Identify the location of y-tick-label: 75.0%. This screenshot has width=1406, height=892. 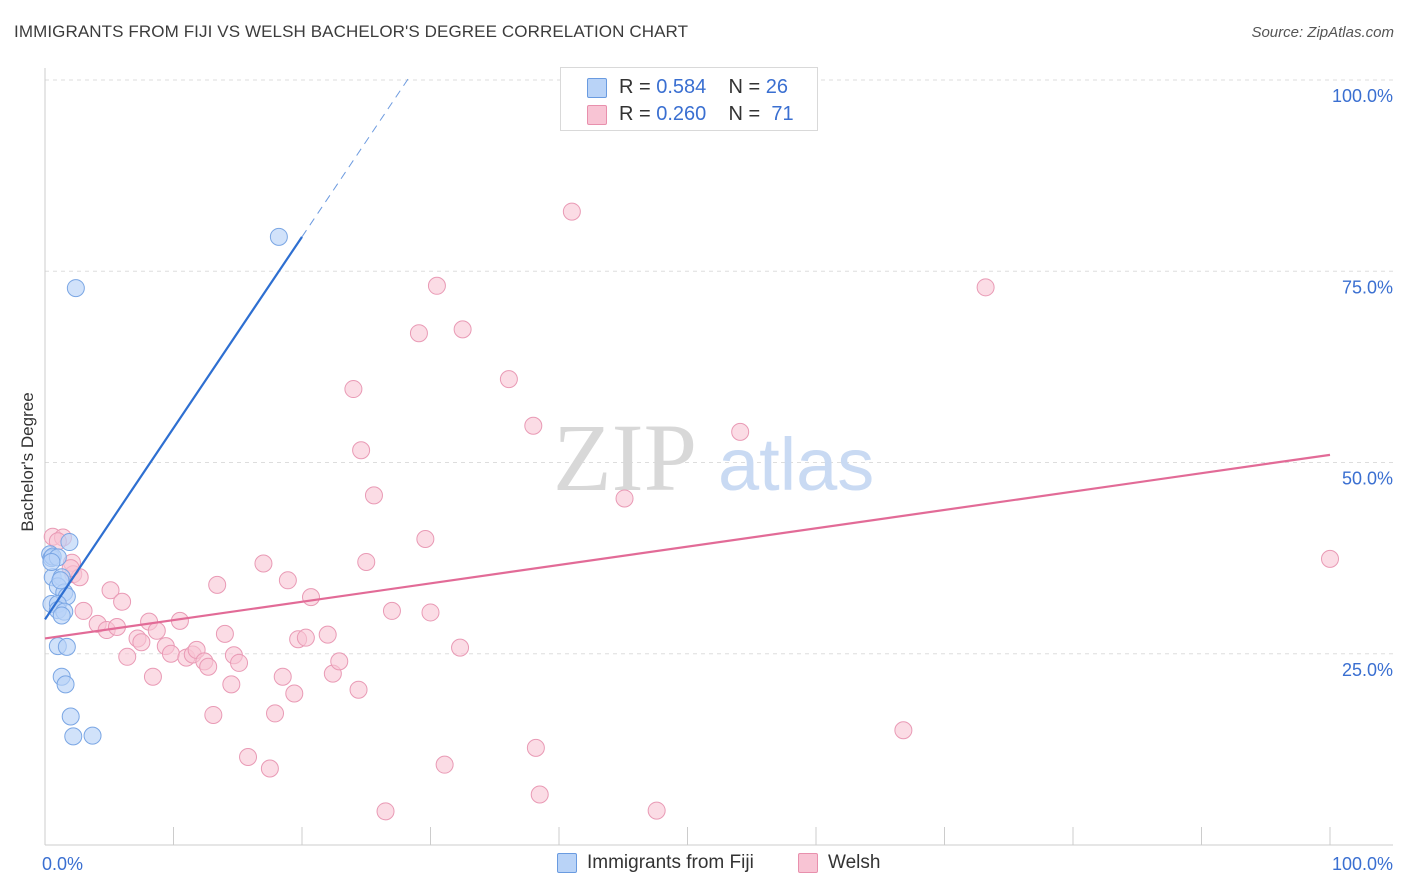
(1367, 287).